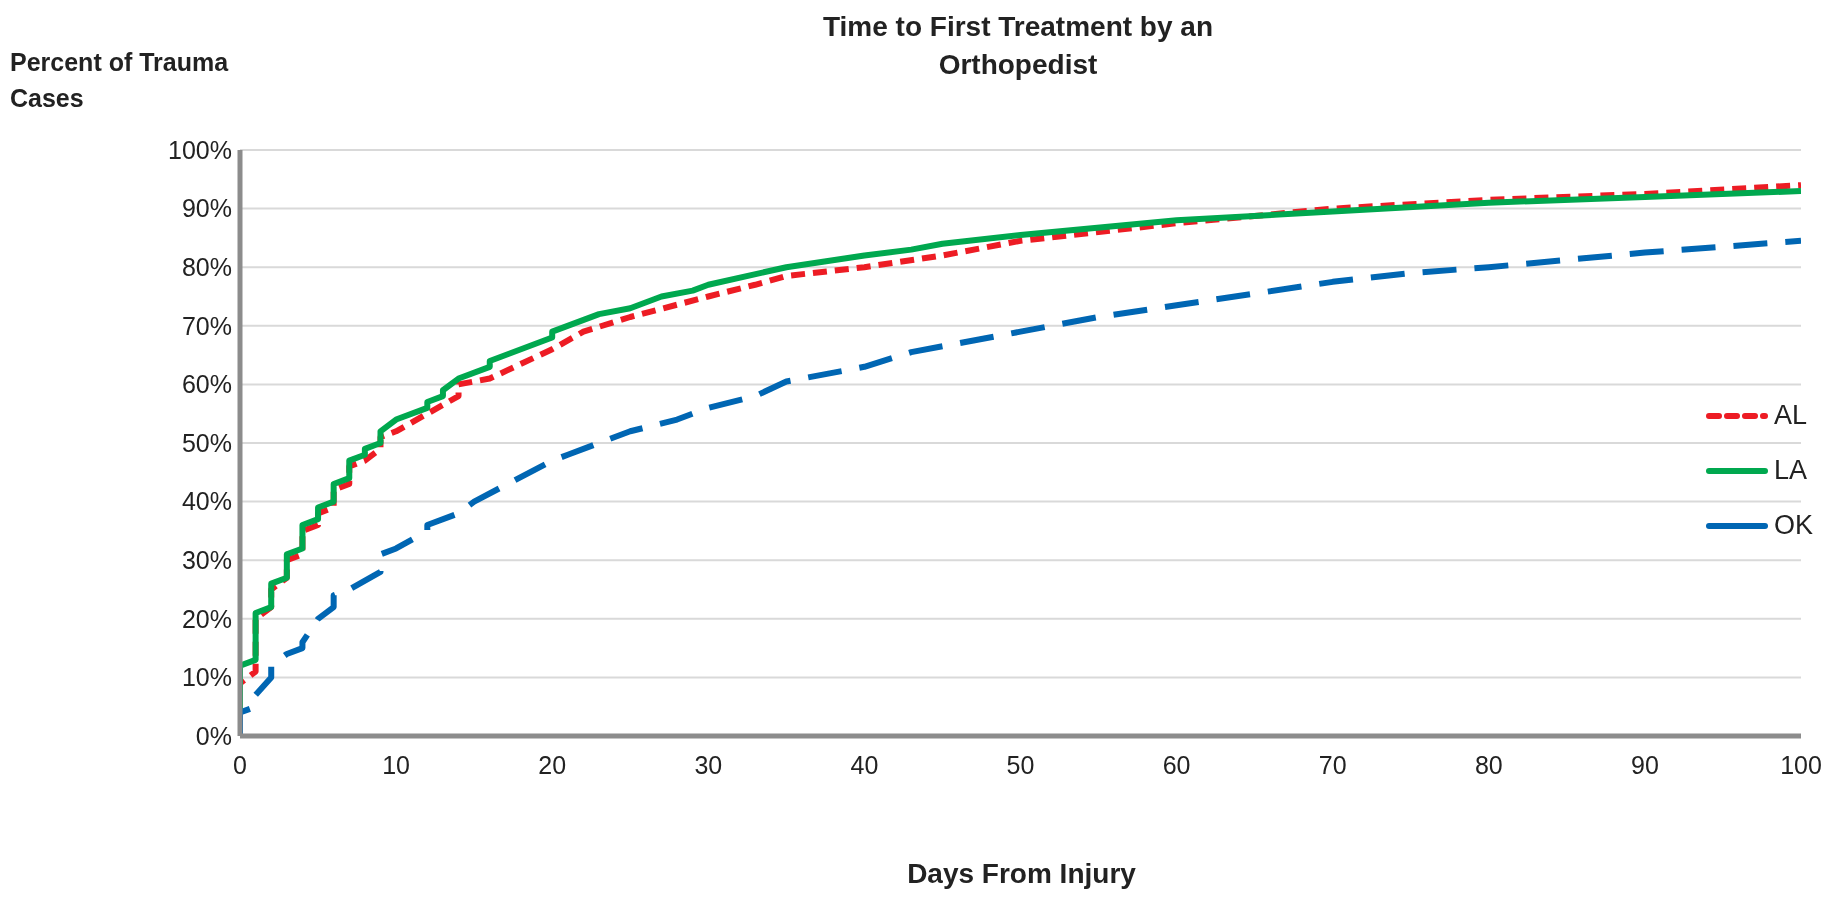 The image size is (1841, 913). Describe the element at coordinates (206, 618) in the screenshot. I see `y-tick-label: 20%` at that location.